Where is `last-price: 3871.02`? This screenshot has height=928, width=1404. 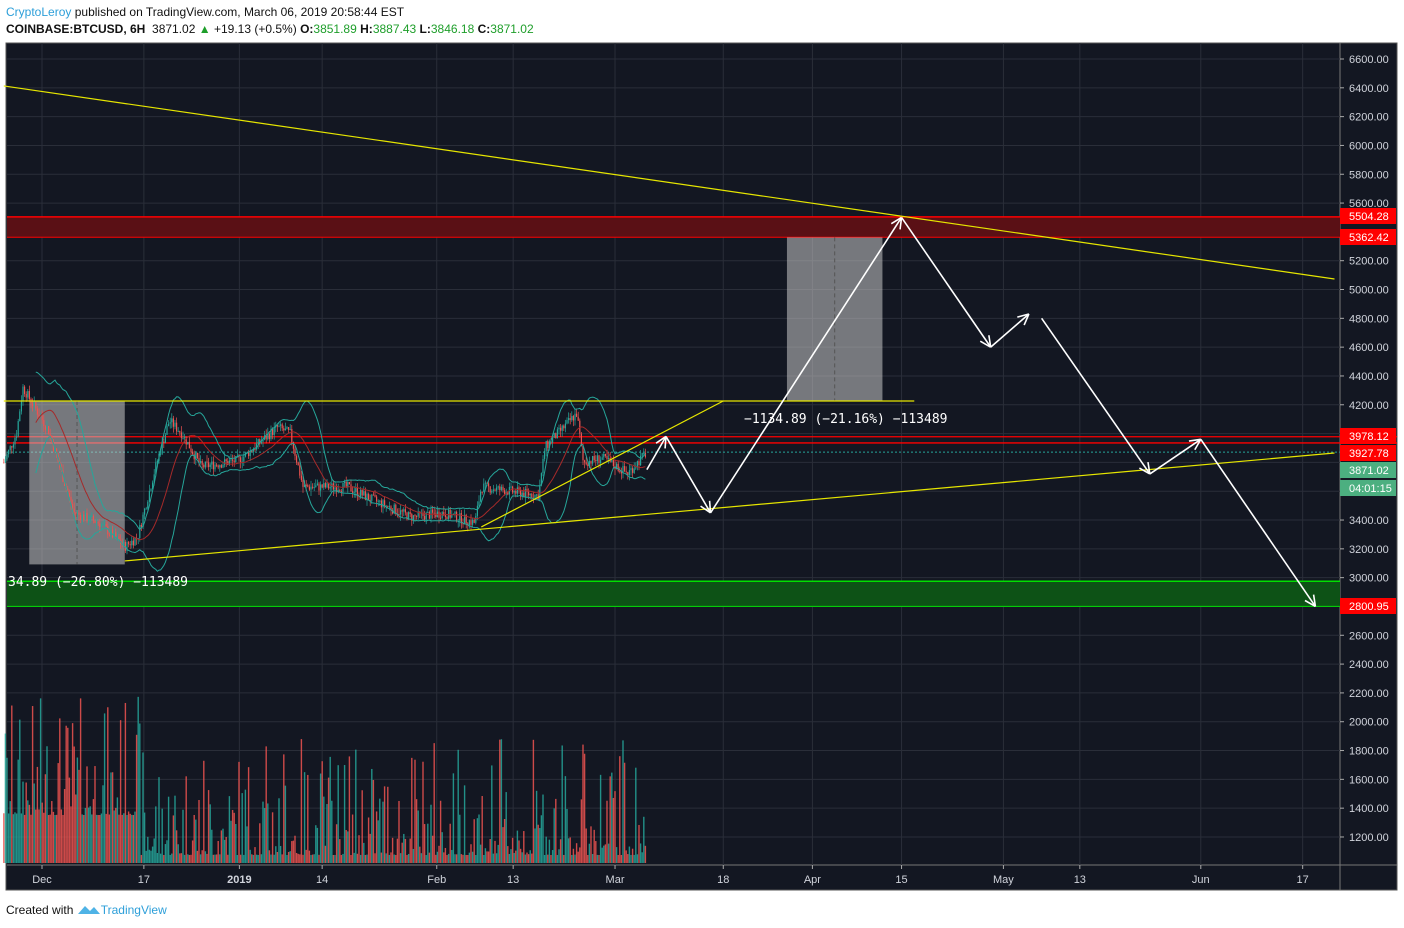 last-price: 3871.02 is located at coordinates (174, 29).